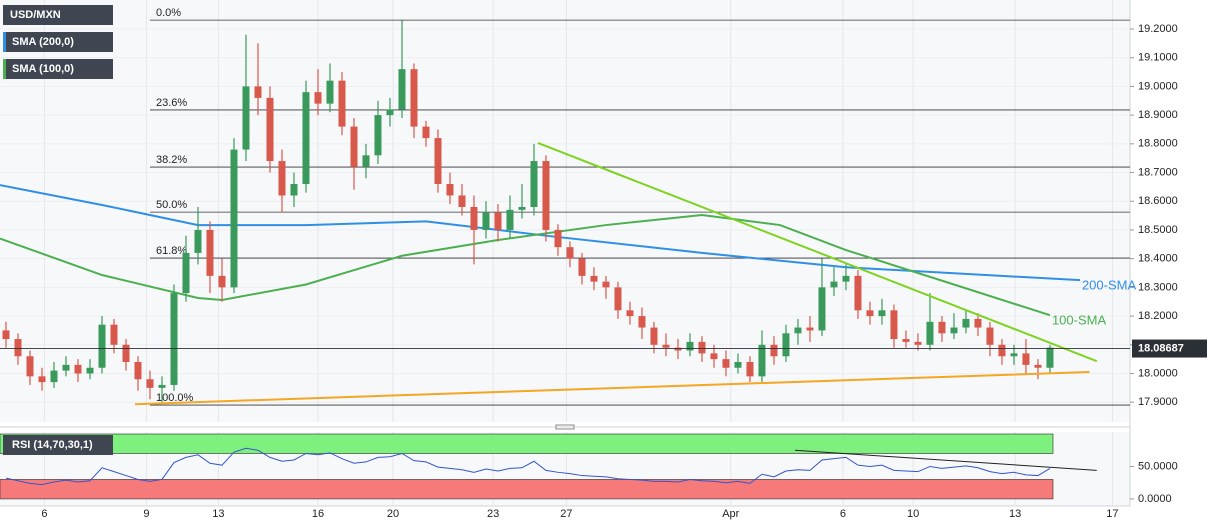 The image size is (1207, 526). I want to click on y-tick-label: 19.2000, so click(1158, 29).